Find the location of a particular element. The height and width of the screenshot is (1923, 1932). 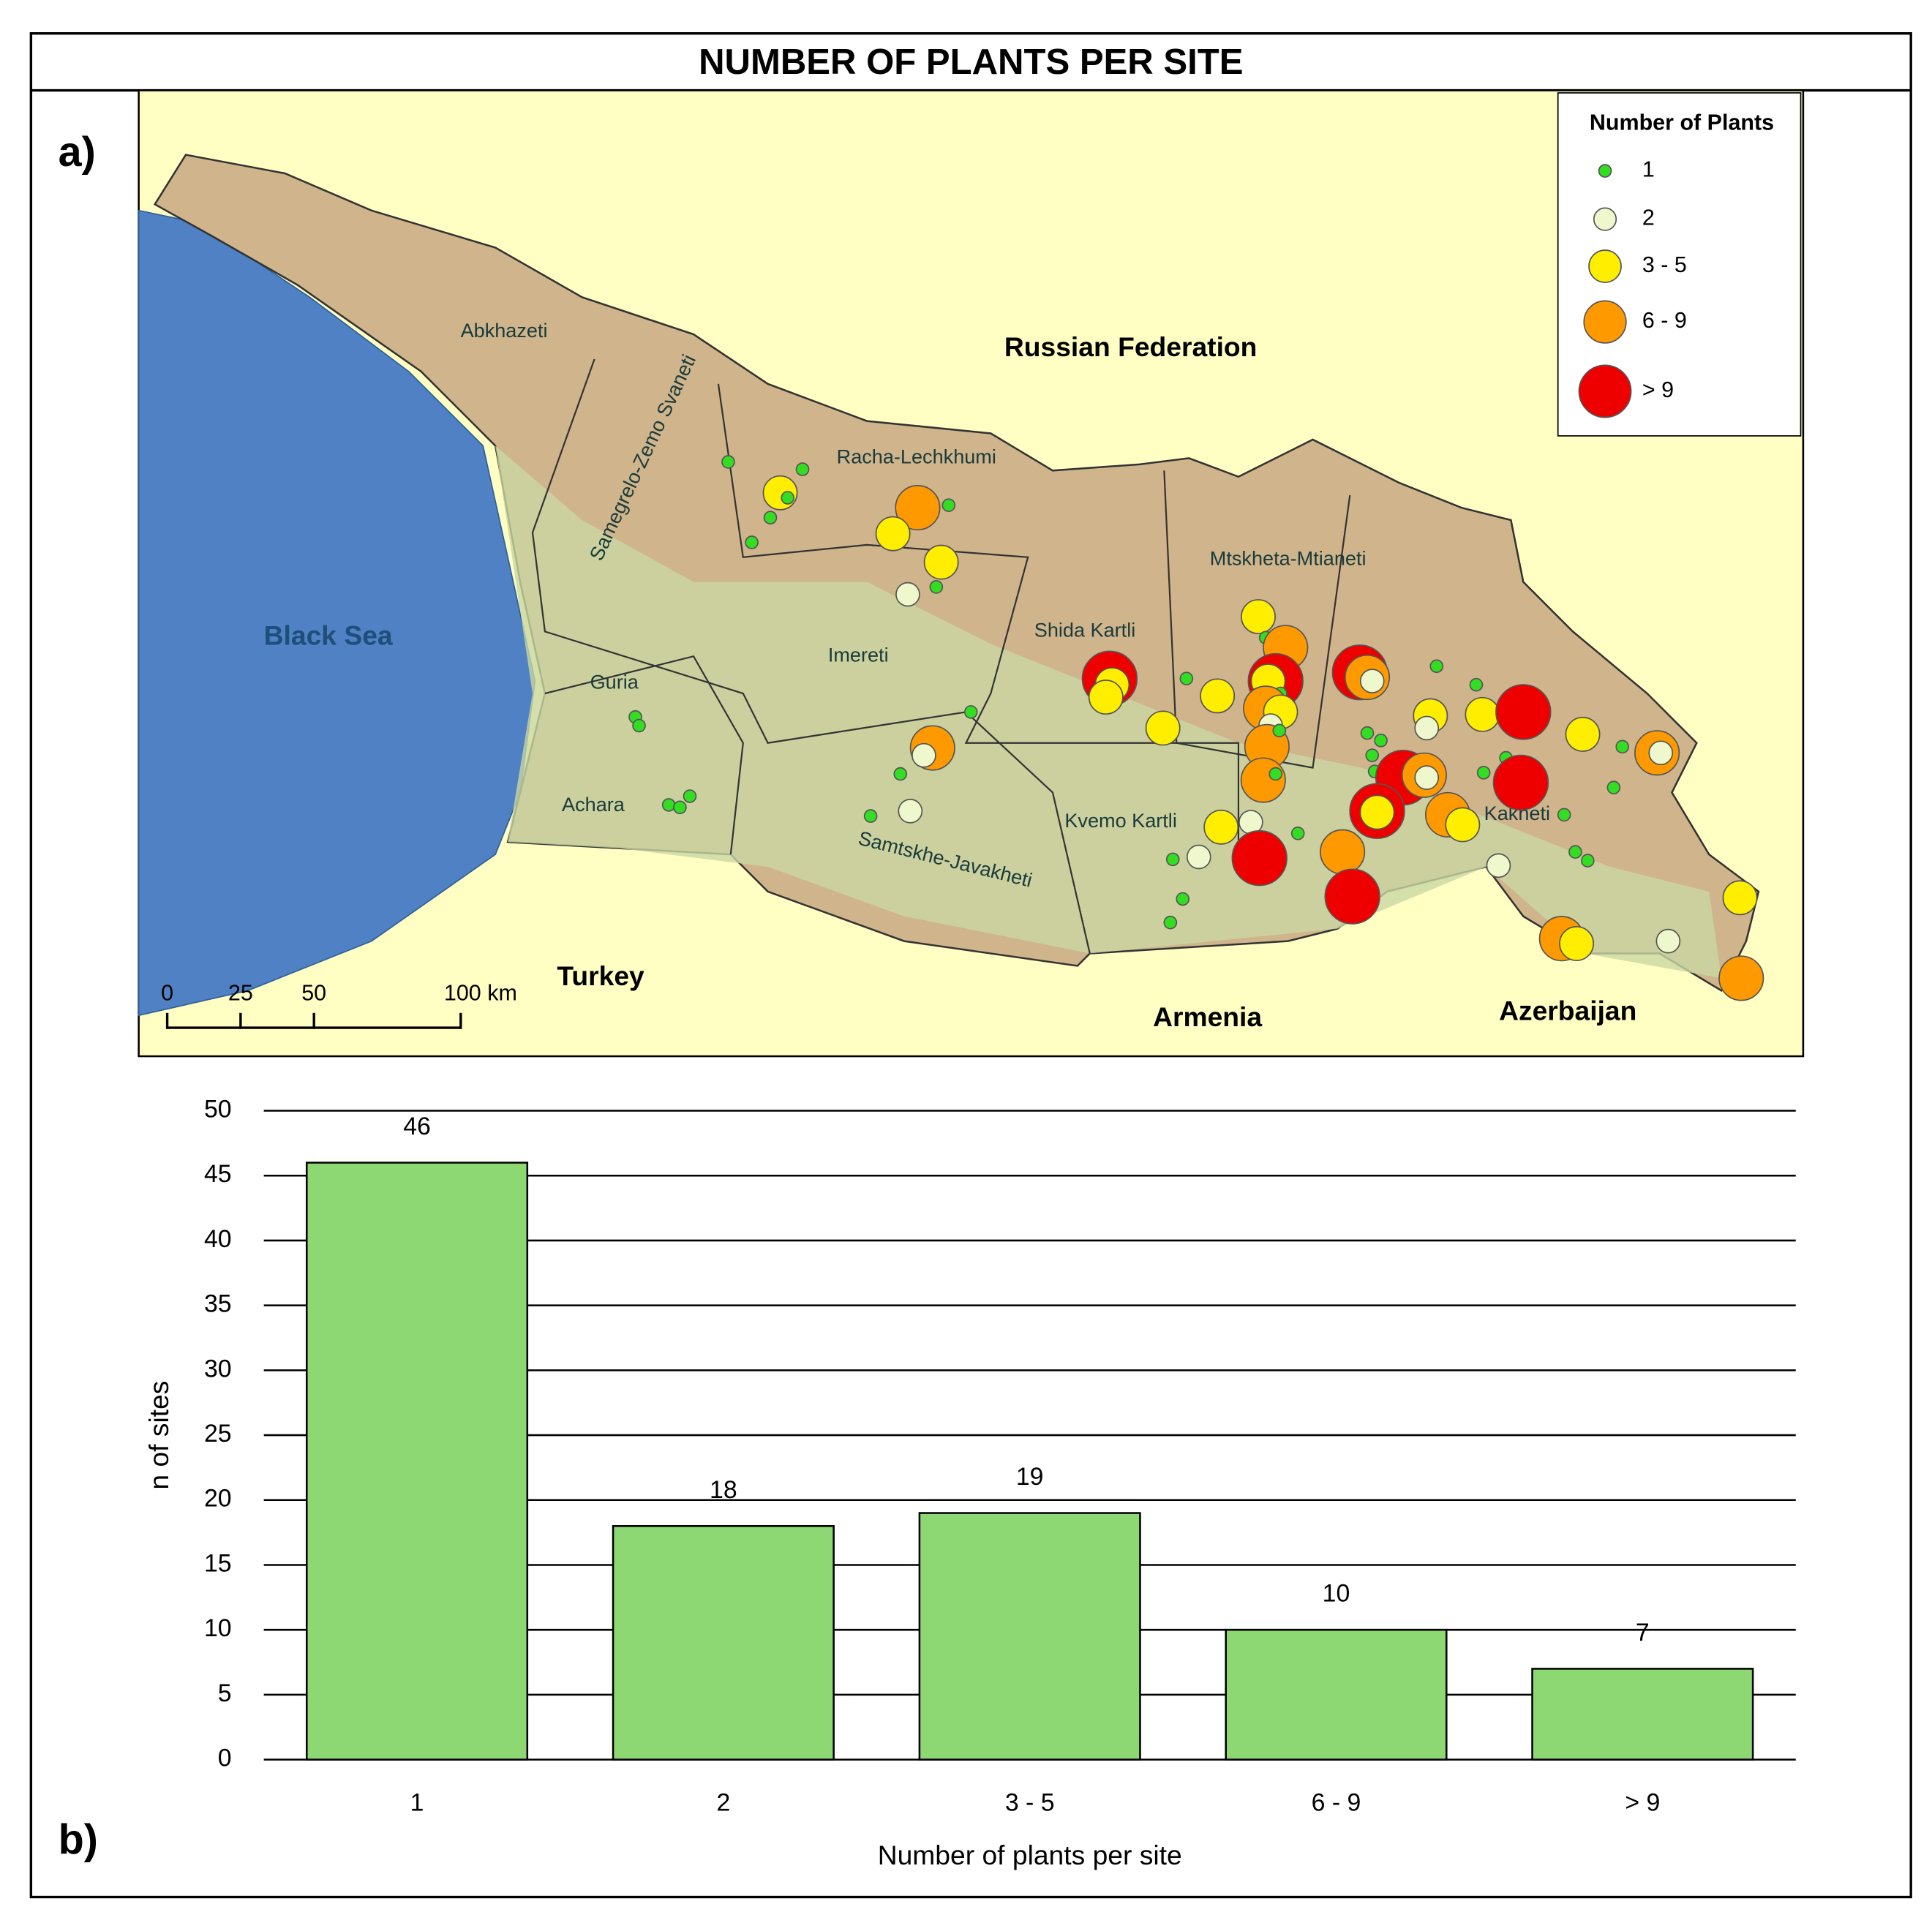

sea-label: Black Sea is located at coordinates (328, 635).